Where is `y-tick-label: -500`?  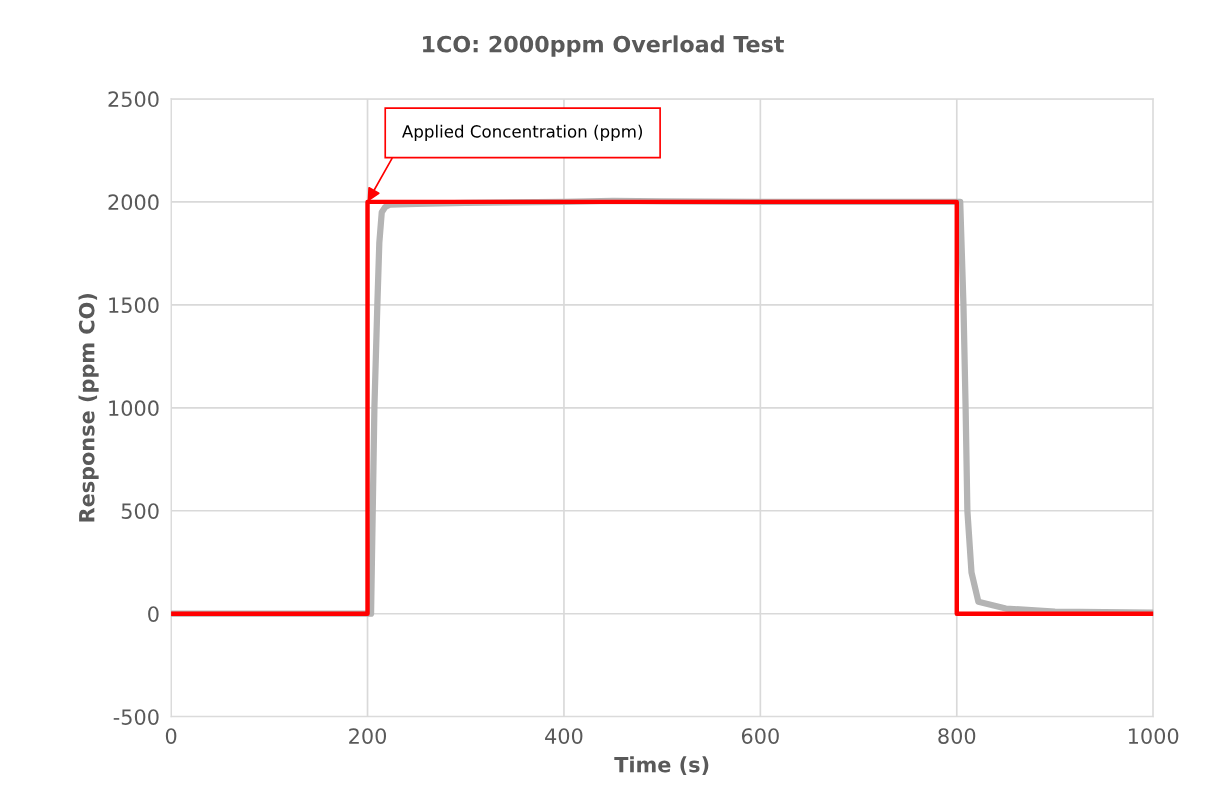 y-tick-label: -500 is located at coordinates (136, 717).